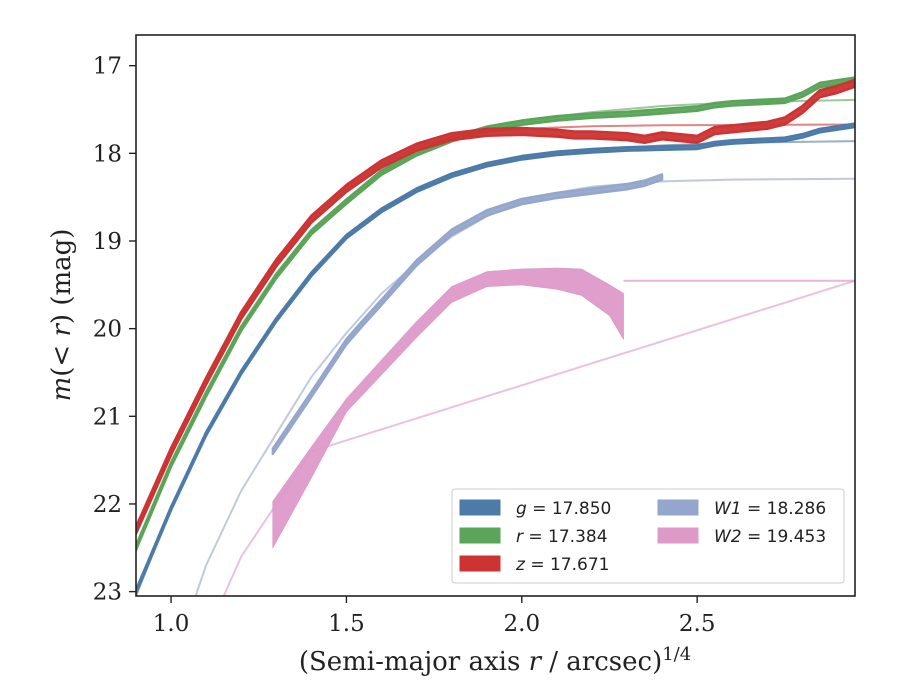 The height and width of the screenshot is (700, 900). Describe the element at coordinates (770, 537) in the screenshot. I see `legend-label-w2: W2 = 19.453` at that location.